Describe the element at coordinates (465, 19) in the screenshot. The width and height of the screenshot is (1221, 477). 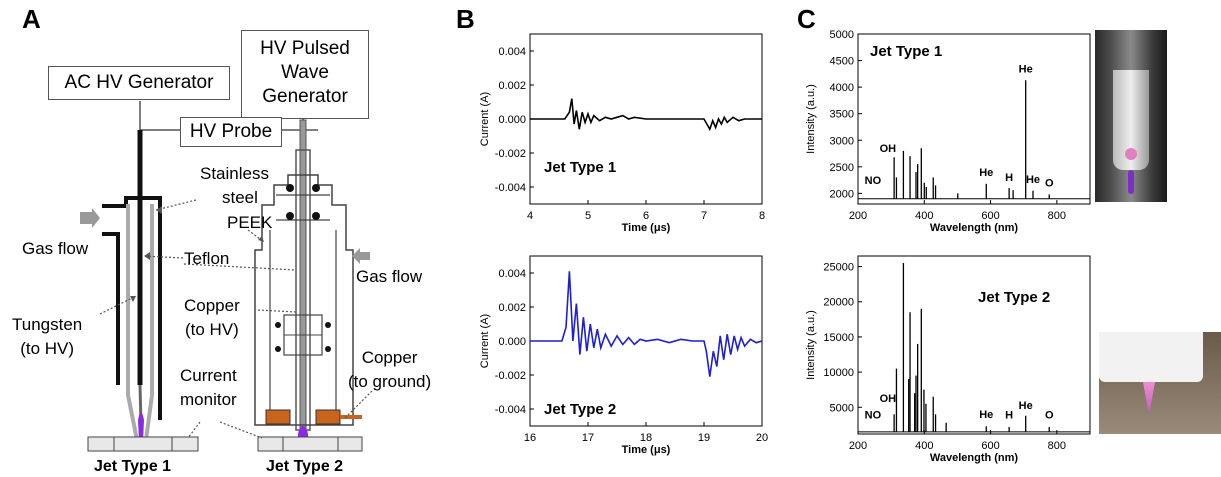
I see `panel-label-b: B` at that location.